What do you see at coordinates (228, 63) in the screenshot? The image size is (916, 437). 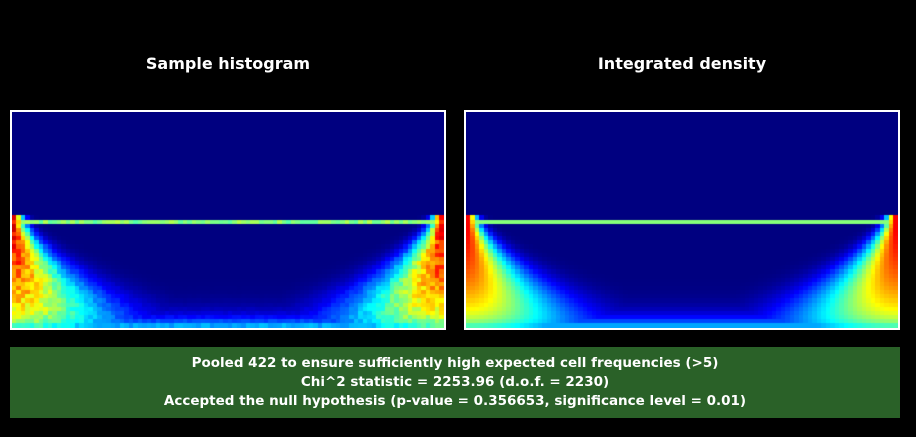 I see `sample-histogram-title: Sample histogram` at bounding box center [228, 63].